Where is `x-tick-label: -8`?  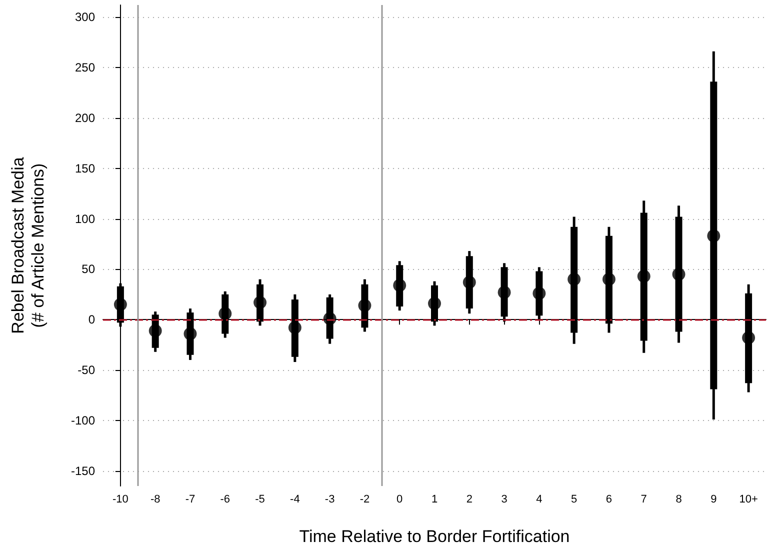
x-tick-label: -8 is located at coordinates (155, 500).